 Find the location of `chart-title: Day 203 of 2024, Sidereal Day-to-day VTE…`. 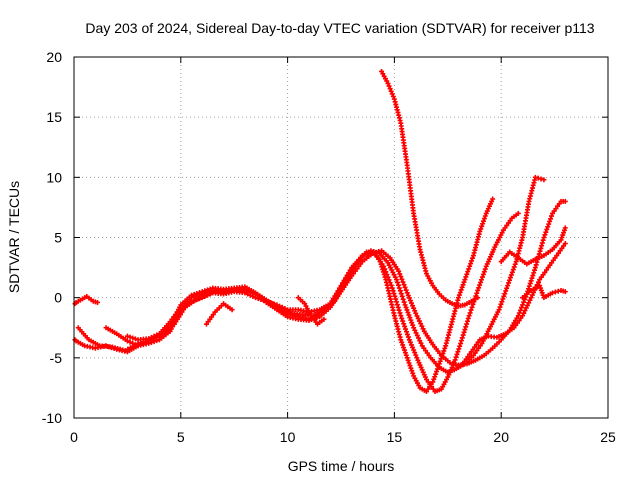

chart-title: Day 203 of 2024, Sidereal Day-to-day VTE… is located at coordinates (339, 28).